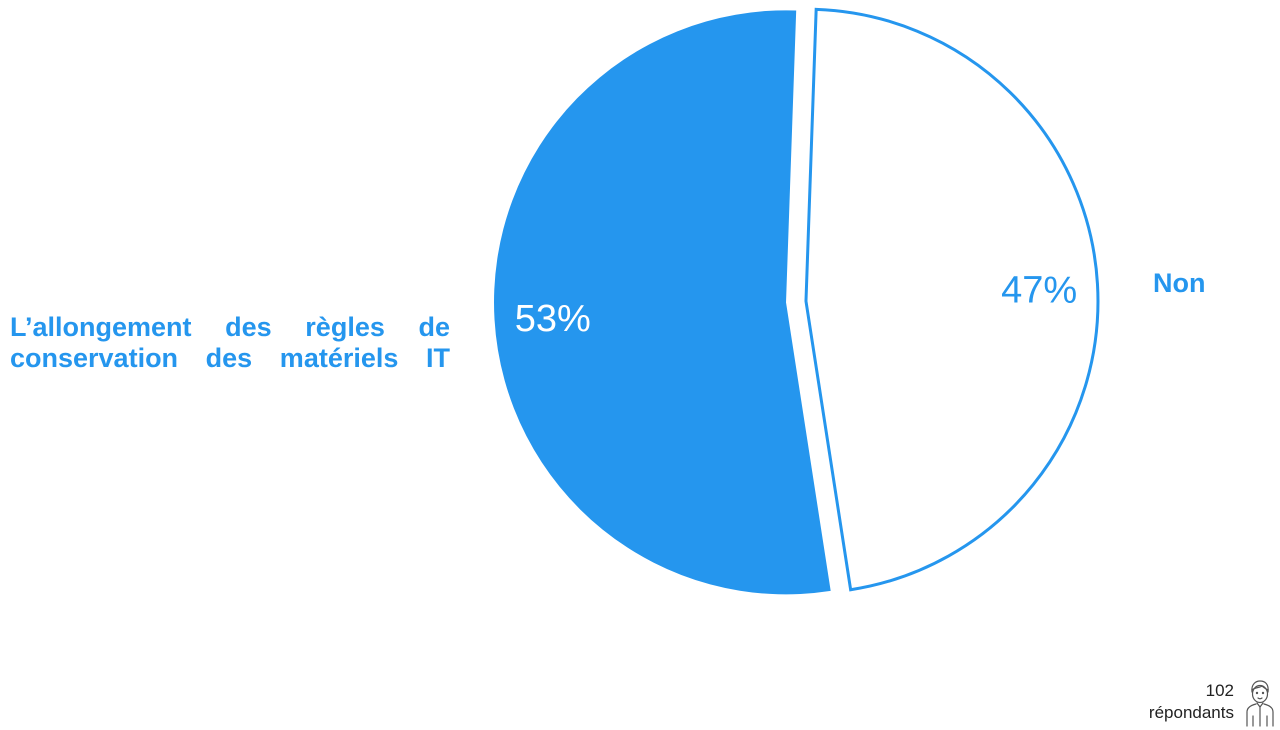 Image resolution: width=1280 pixels, height=730 pixels. Describe the element at coordinates (1191, 702) in the screenshot. I see `respondent-count: 102 répondants` at that location.